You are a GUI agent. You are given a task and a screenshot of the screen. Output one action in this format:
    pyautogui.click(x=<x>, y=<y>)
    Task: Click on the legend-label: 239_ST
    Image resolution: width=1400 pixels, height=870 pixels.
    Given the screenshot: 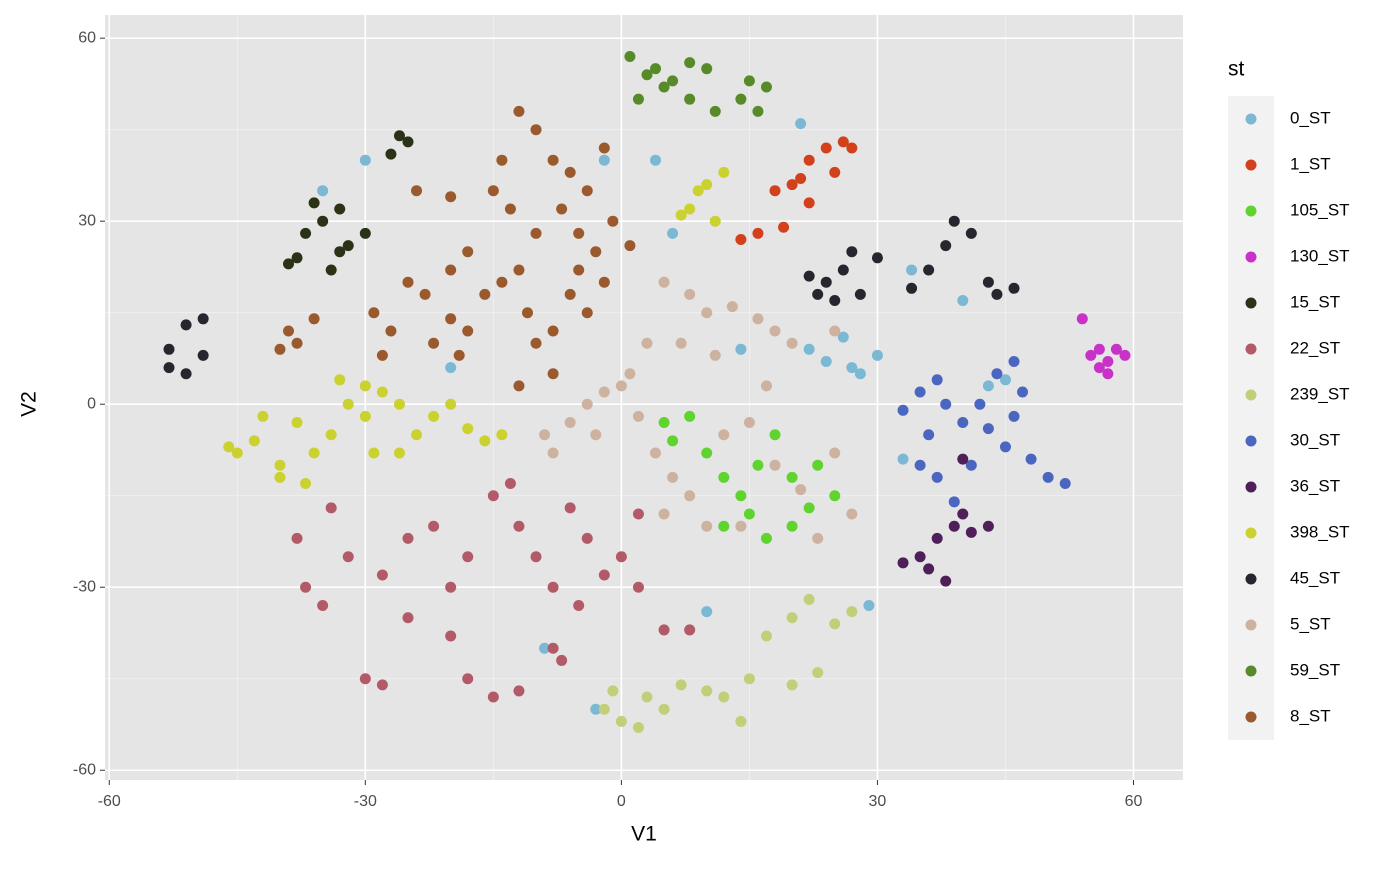 What is the action you would take?
    pyautogui.click(x=1320, y=393)
    